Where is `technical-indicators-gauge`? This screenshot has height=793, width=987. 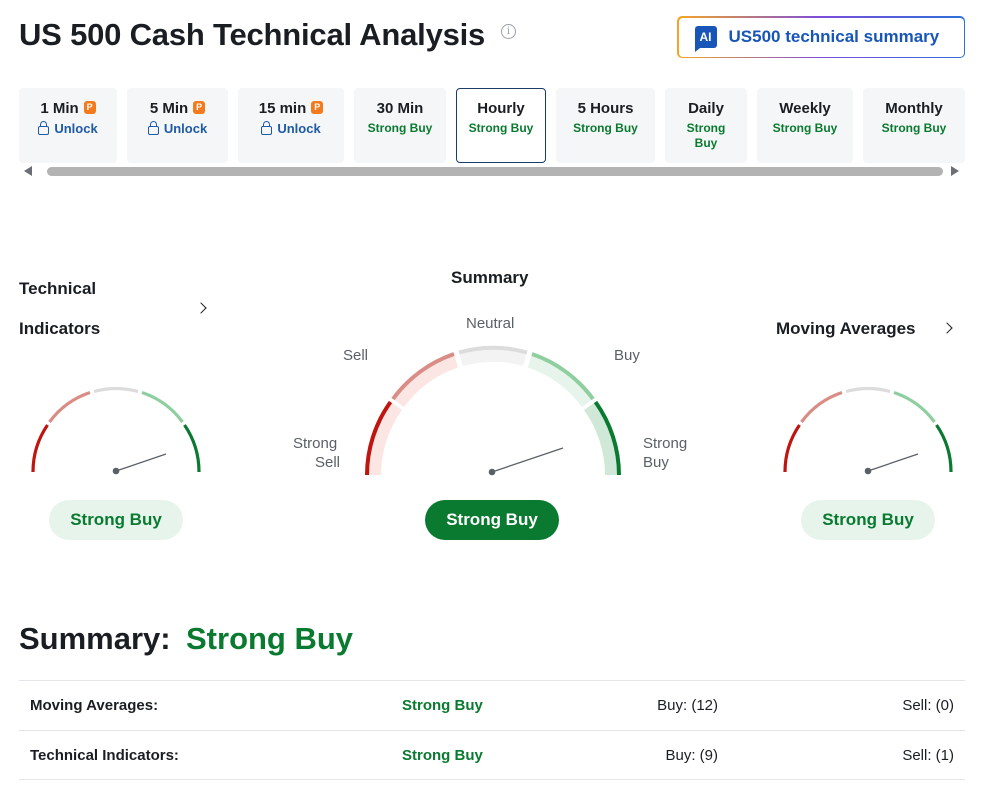
technical-indicators-gauge is located at coordinates (116, 430).